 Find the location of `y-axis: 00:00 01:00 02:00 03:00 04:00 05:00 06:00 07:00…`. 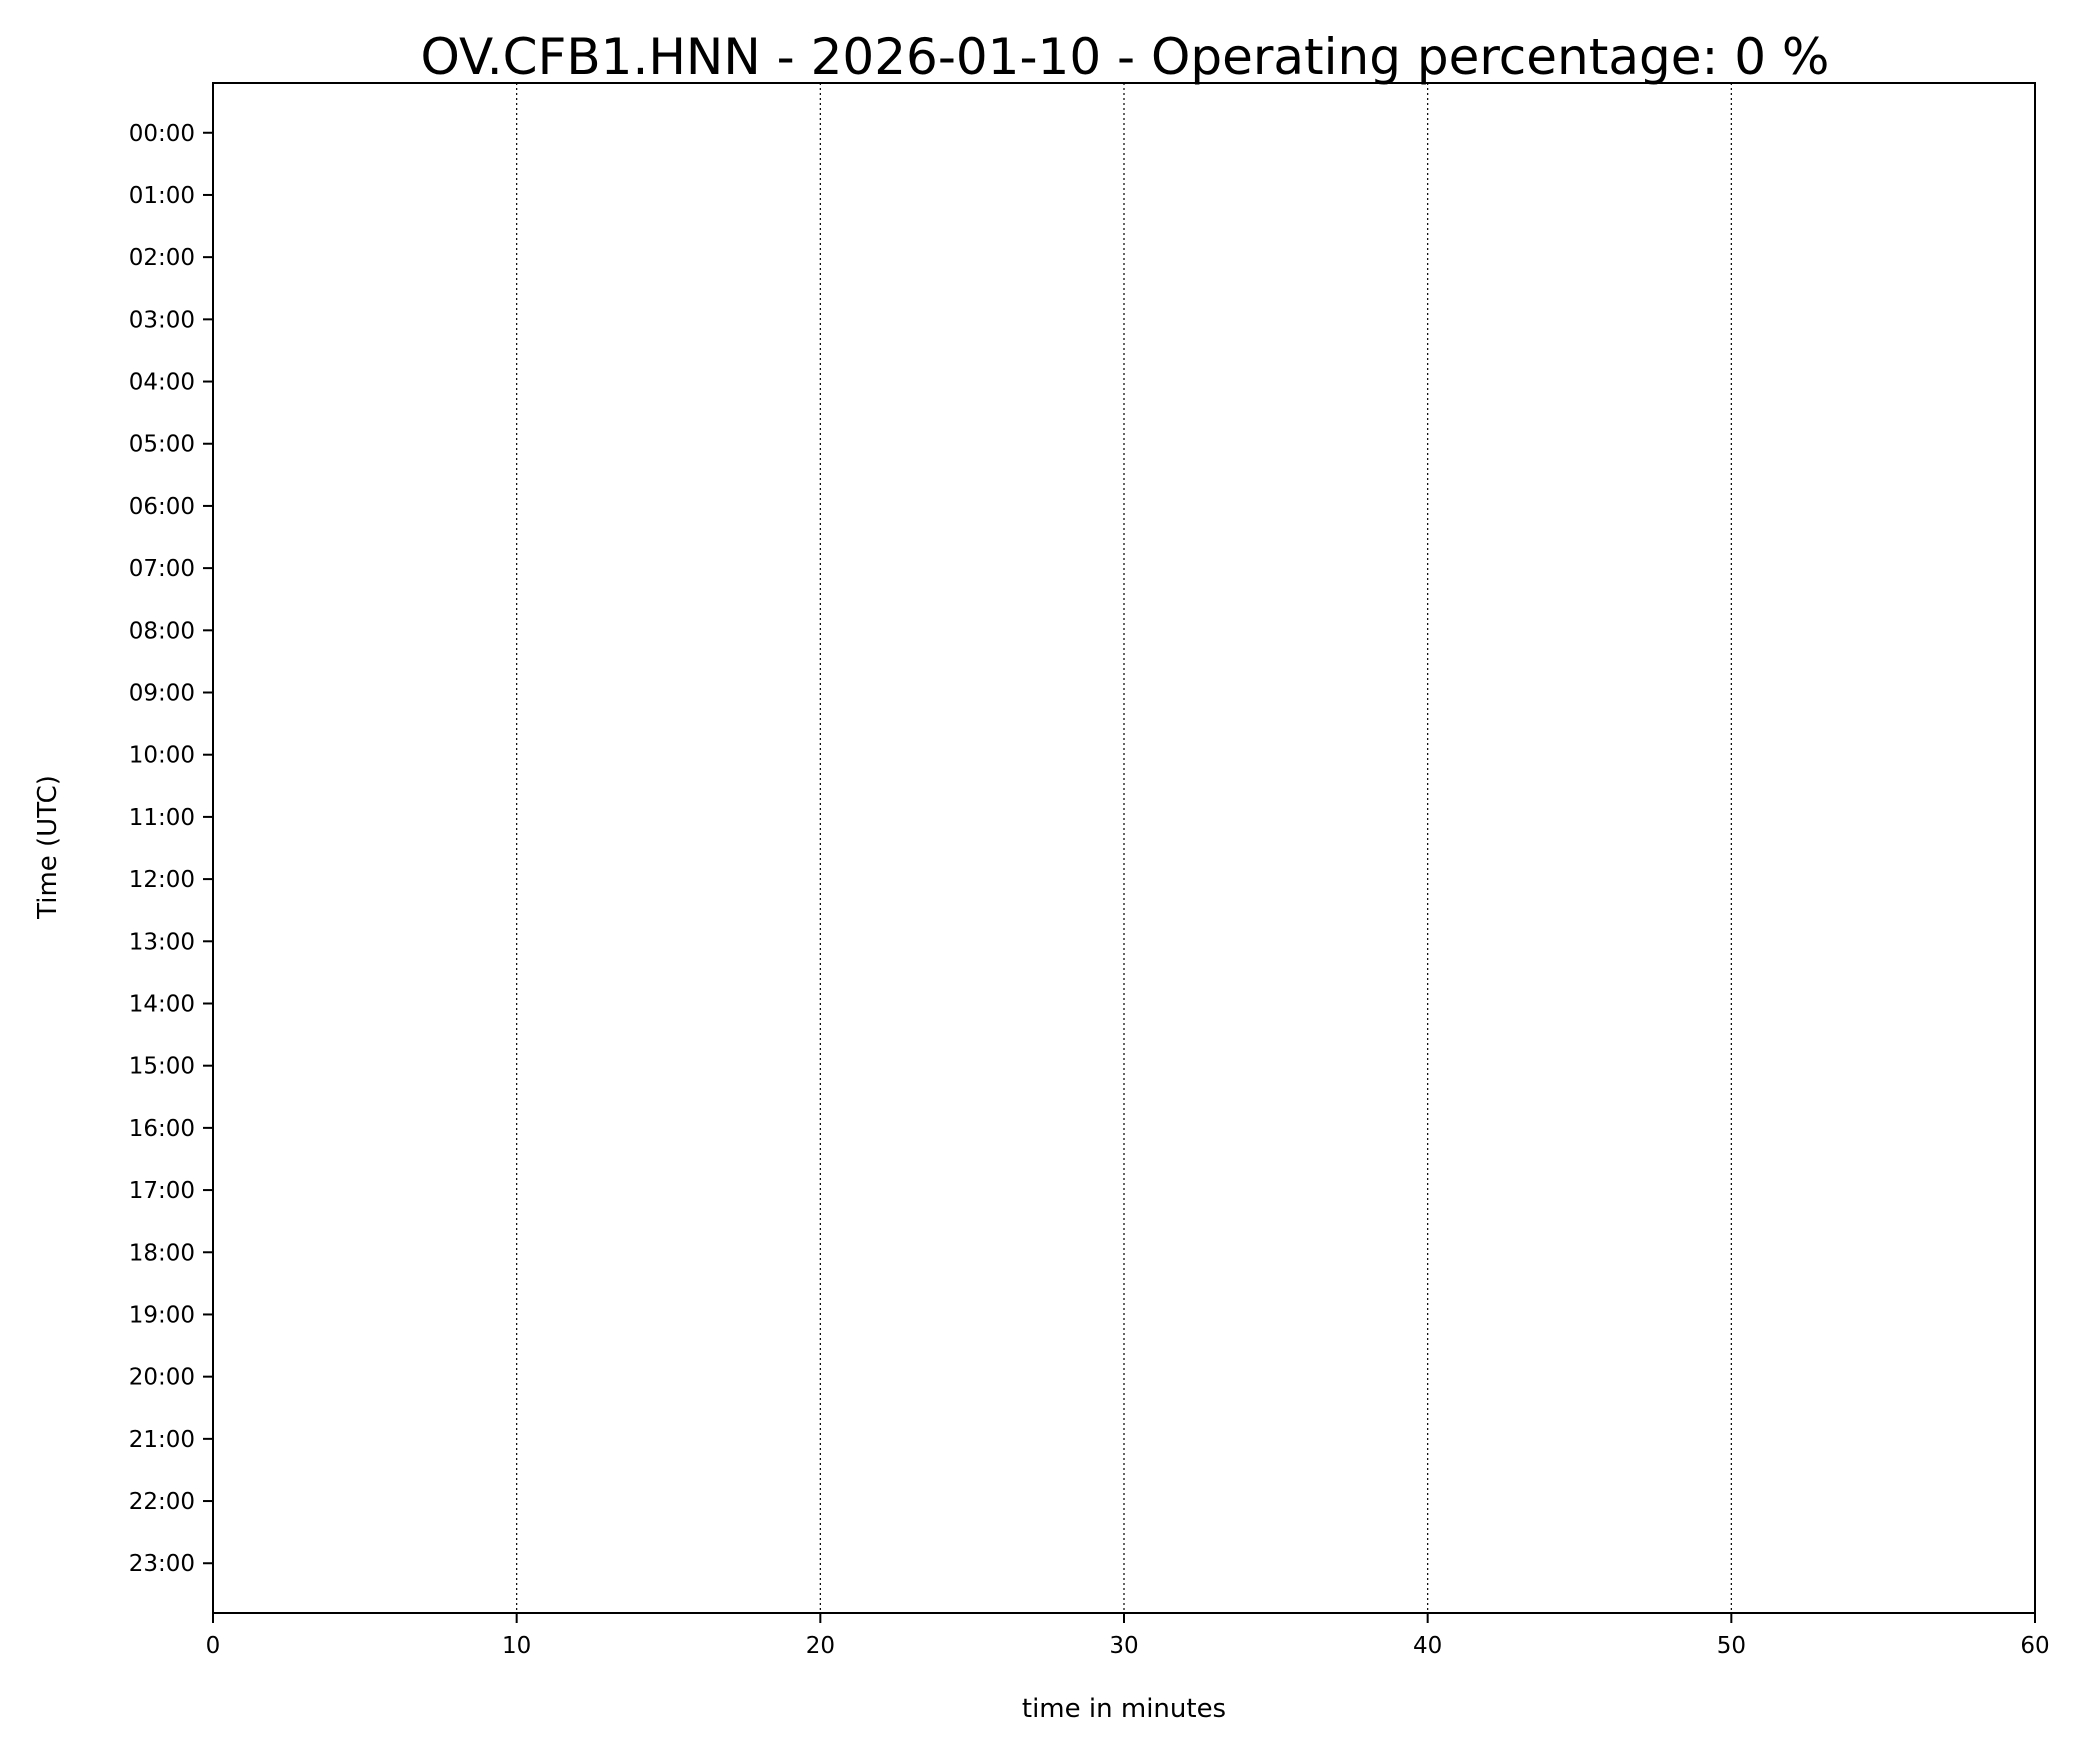

y-axis: 00:00 01:00 02:00 03:00 04:00 05:00 06:00 07:00… is located at coordinates (171, 849).